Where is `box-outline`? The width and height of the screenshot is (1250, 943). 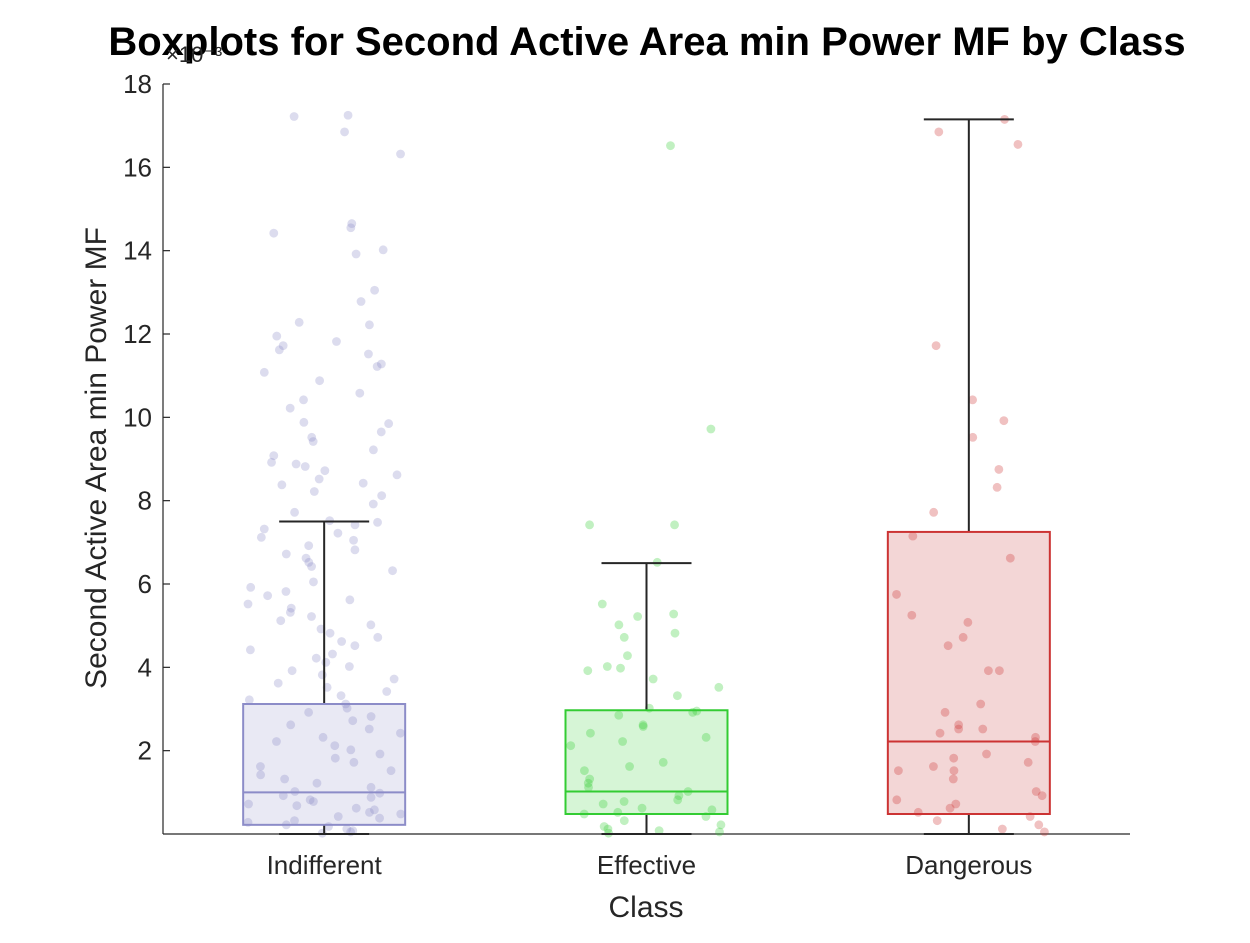
box-outline is located at coordinates (324, 764).